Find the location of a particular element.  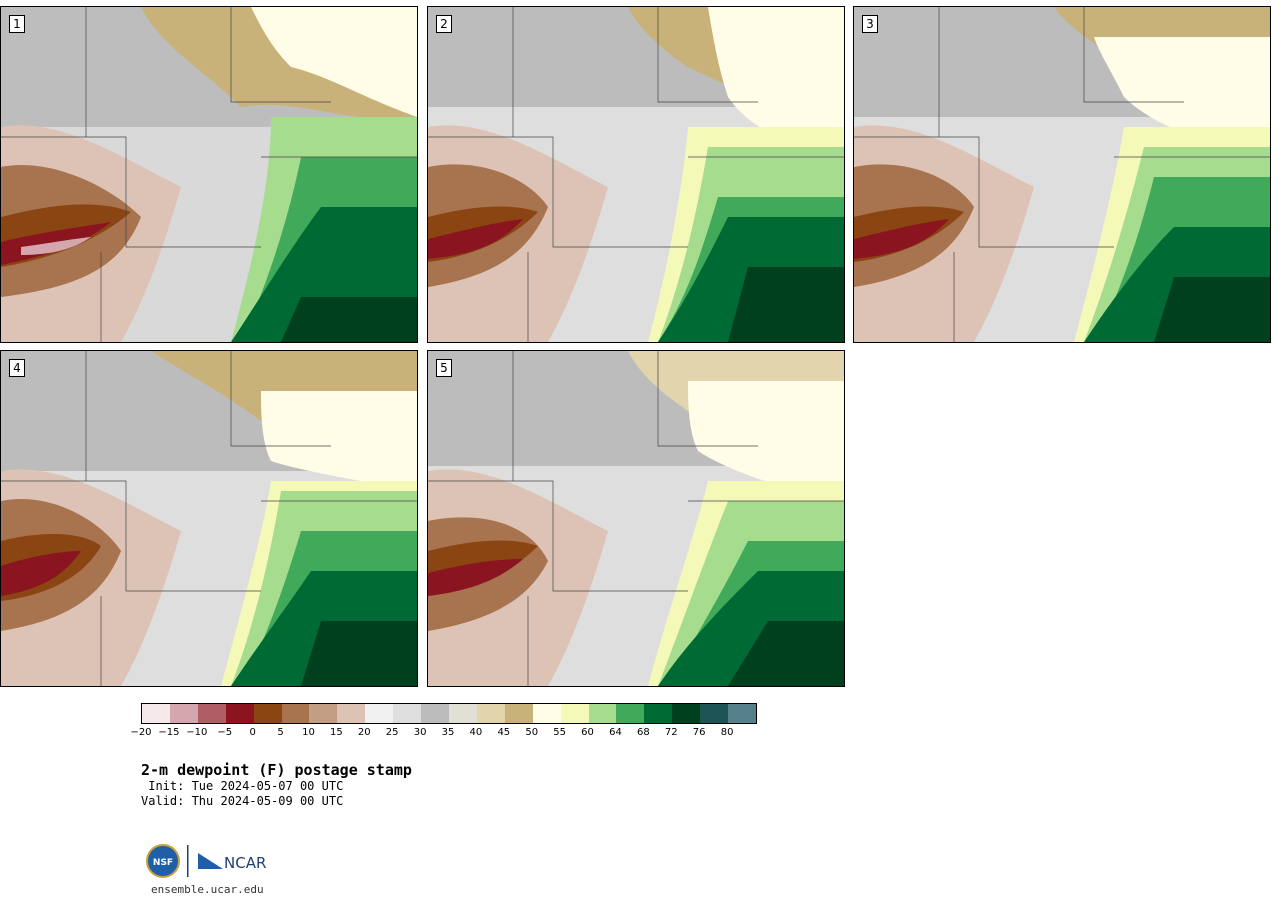

colorbar-tick-label: −20 is located at coordinates (141, 732).